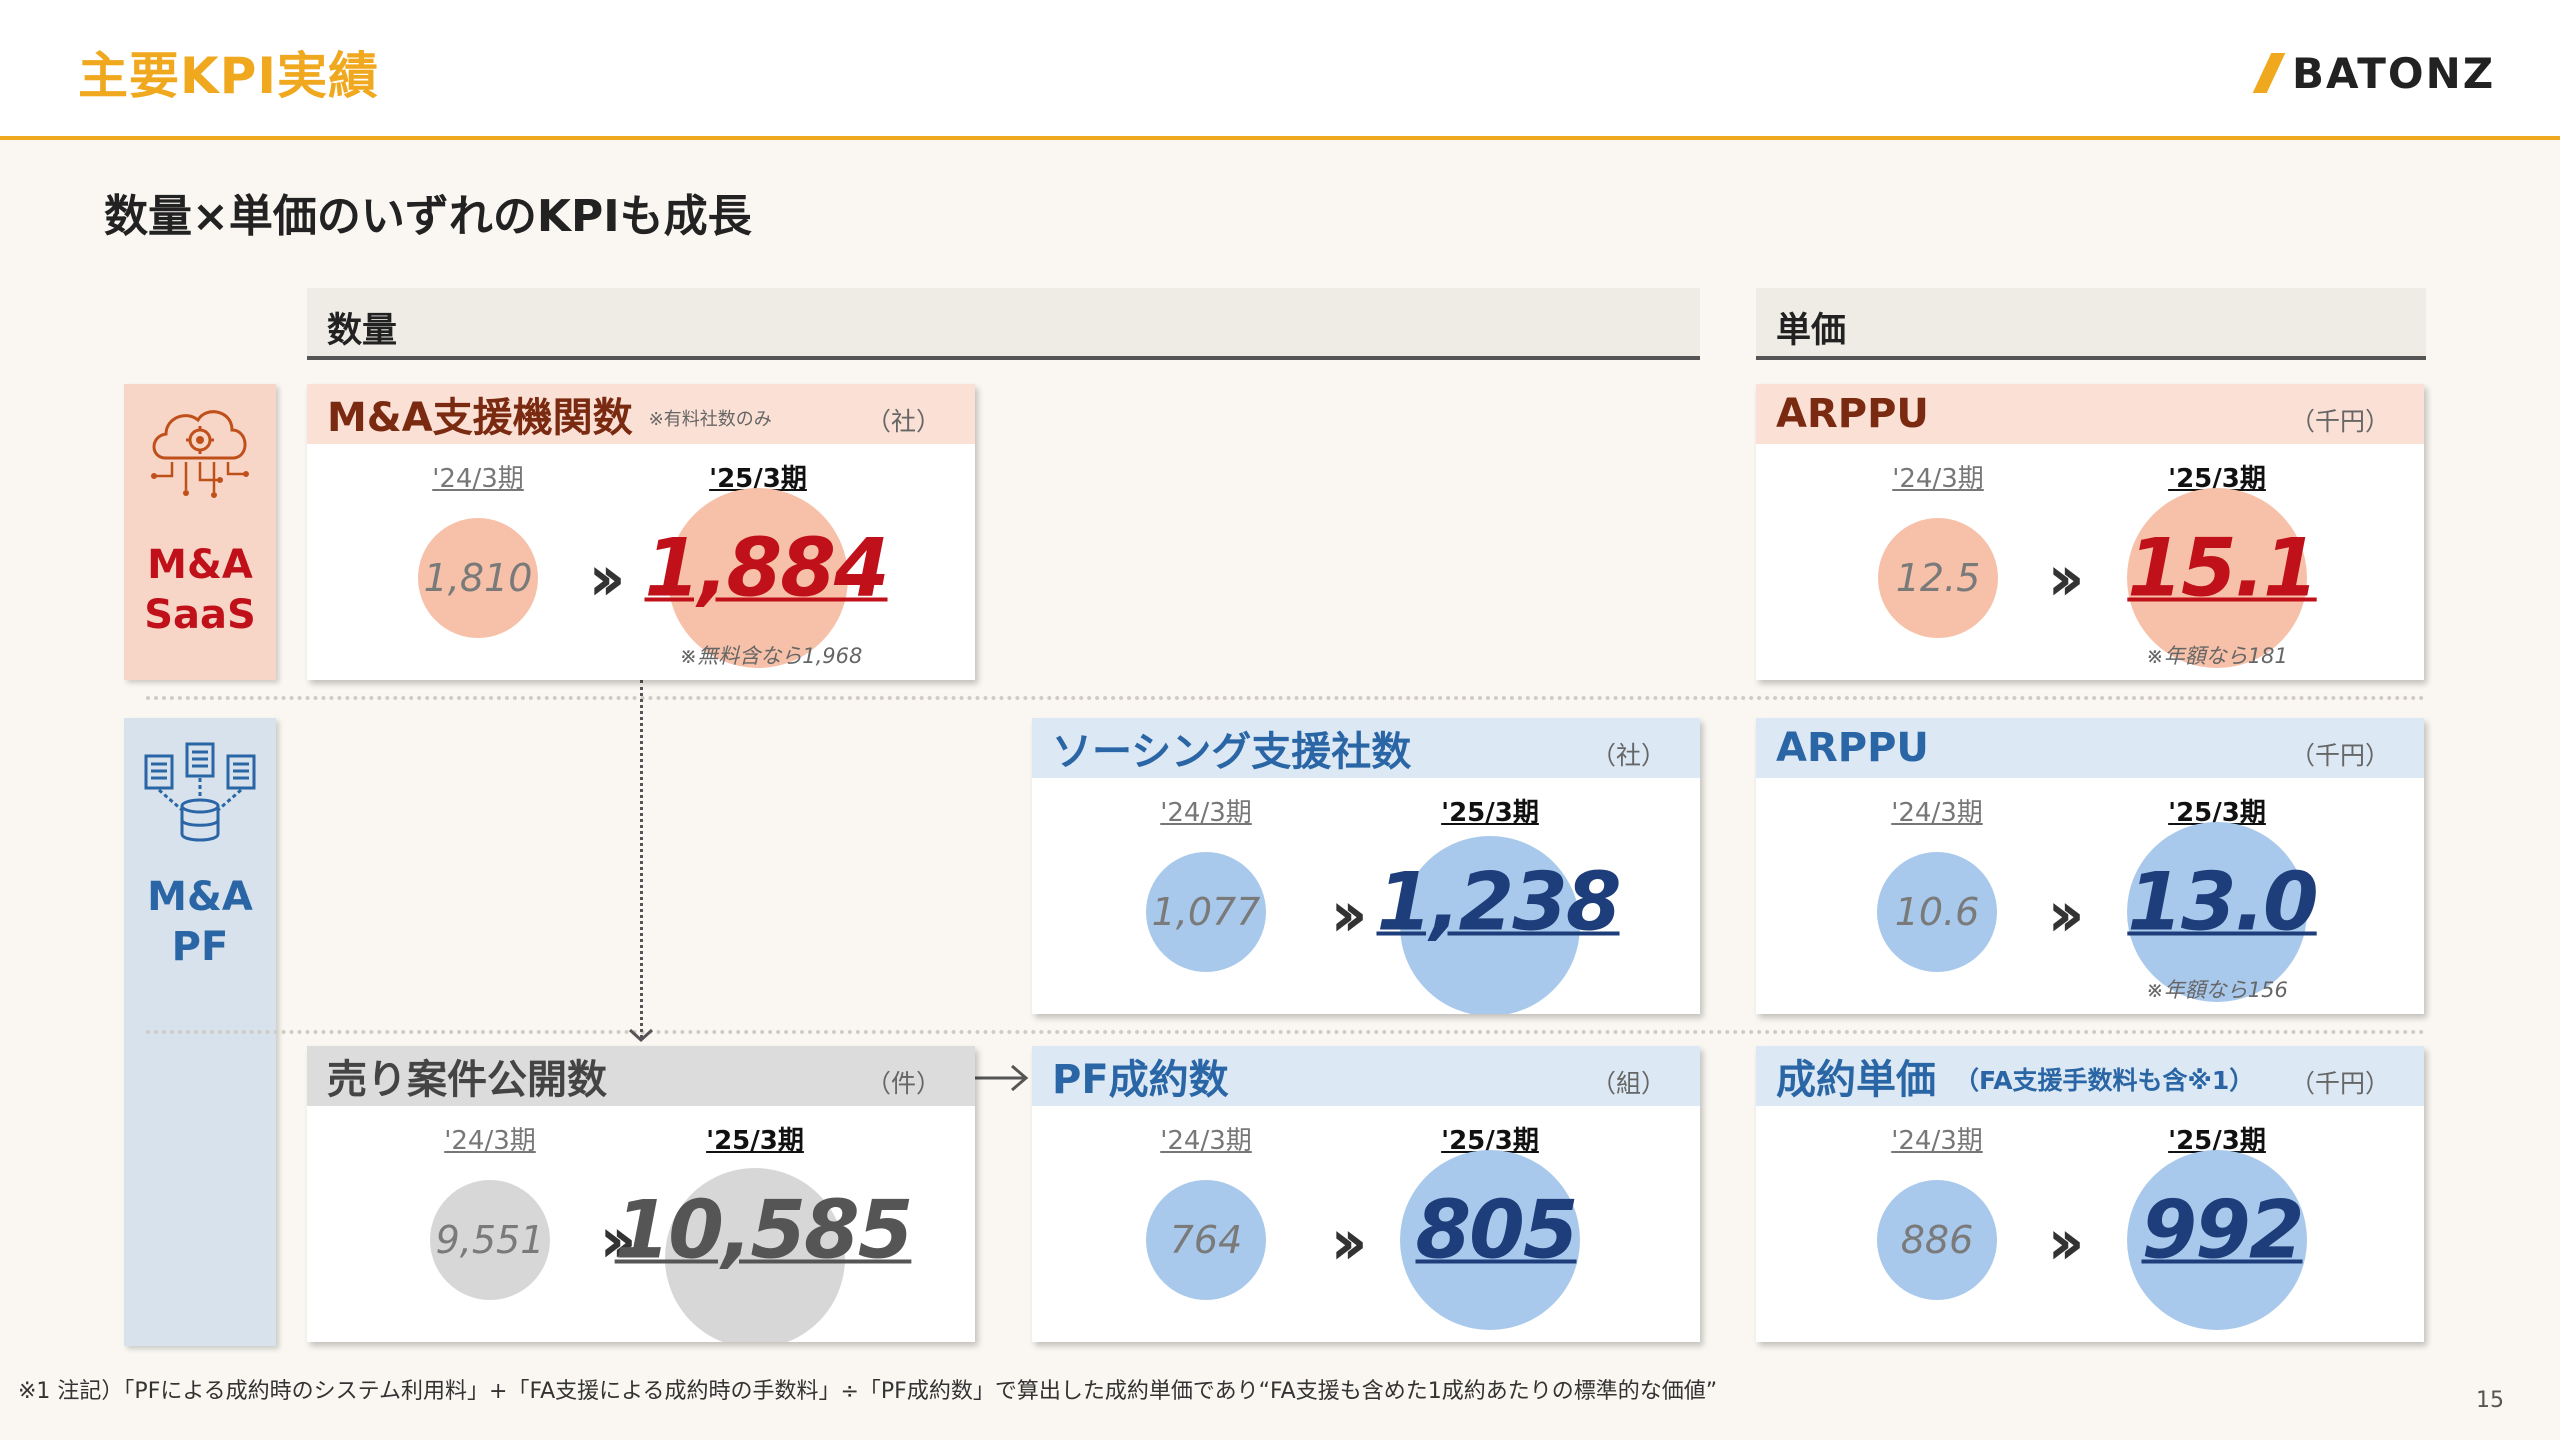  I want to click on cur-footnote: ※無料含なら1,968, so click(771, 656).